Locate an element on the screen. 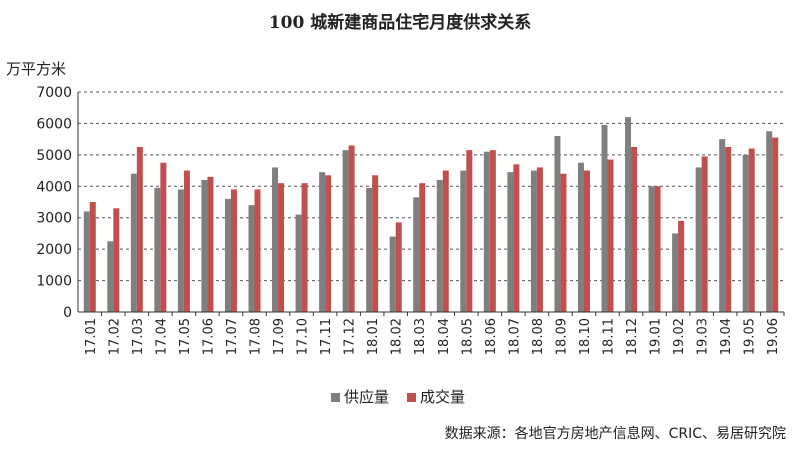  x-tick-label: 17.11 is located at coordinates (326, 336).